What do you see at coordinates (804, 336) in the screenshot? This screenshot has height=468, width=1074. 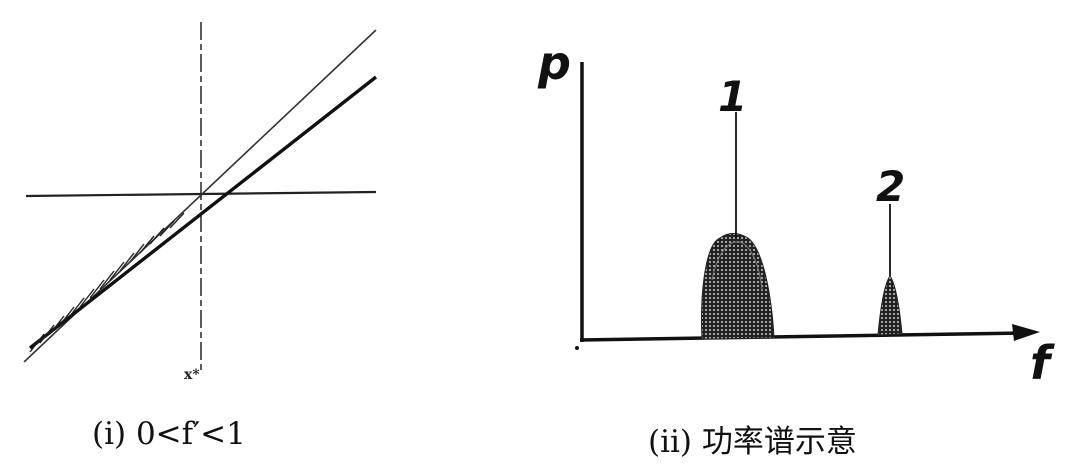 I see `x-axis` at bounding box center [804, 336].